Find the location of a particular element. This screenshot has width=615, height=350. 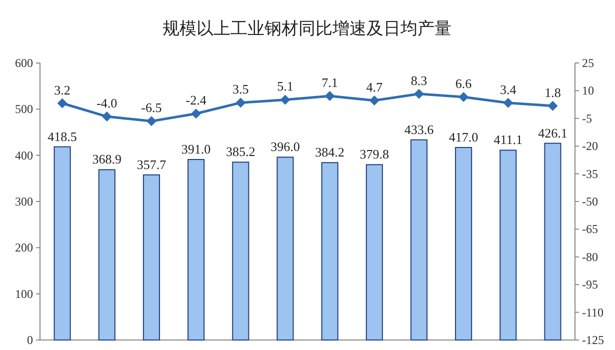

data-label: -6.5 is located at coordinates (151, 108).